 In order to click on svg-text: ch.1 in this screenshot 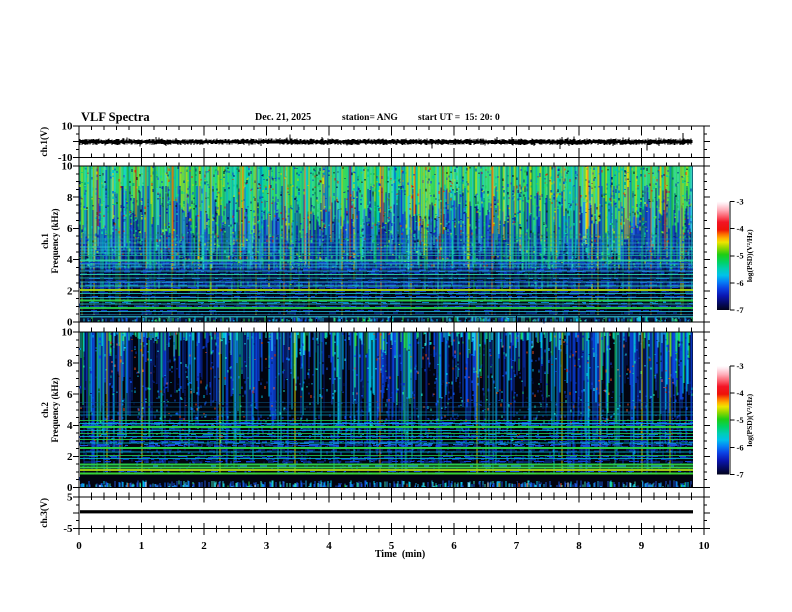, I will do `click(45, 241)`.